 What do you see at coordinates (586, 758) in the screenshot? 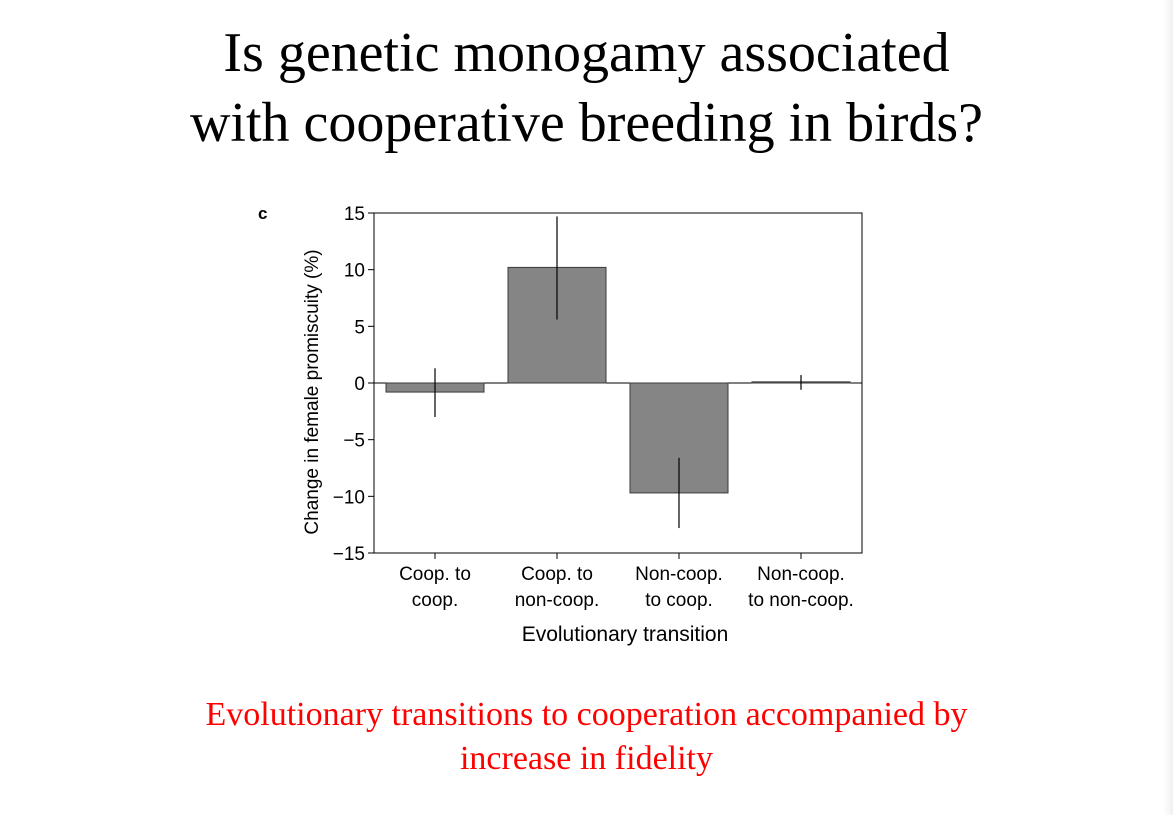
I see `caption-line-2: increase in fidelity` at bounding box center [586, 758].